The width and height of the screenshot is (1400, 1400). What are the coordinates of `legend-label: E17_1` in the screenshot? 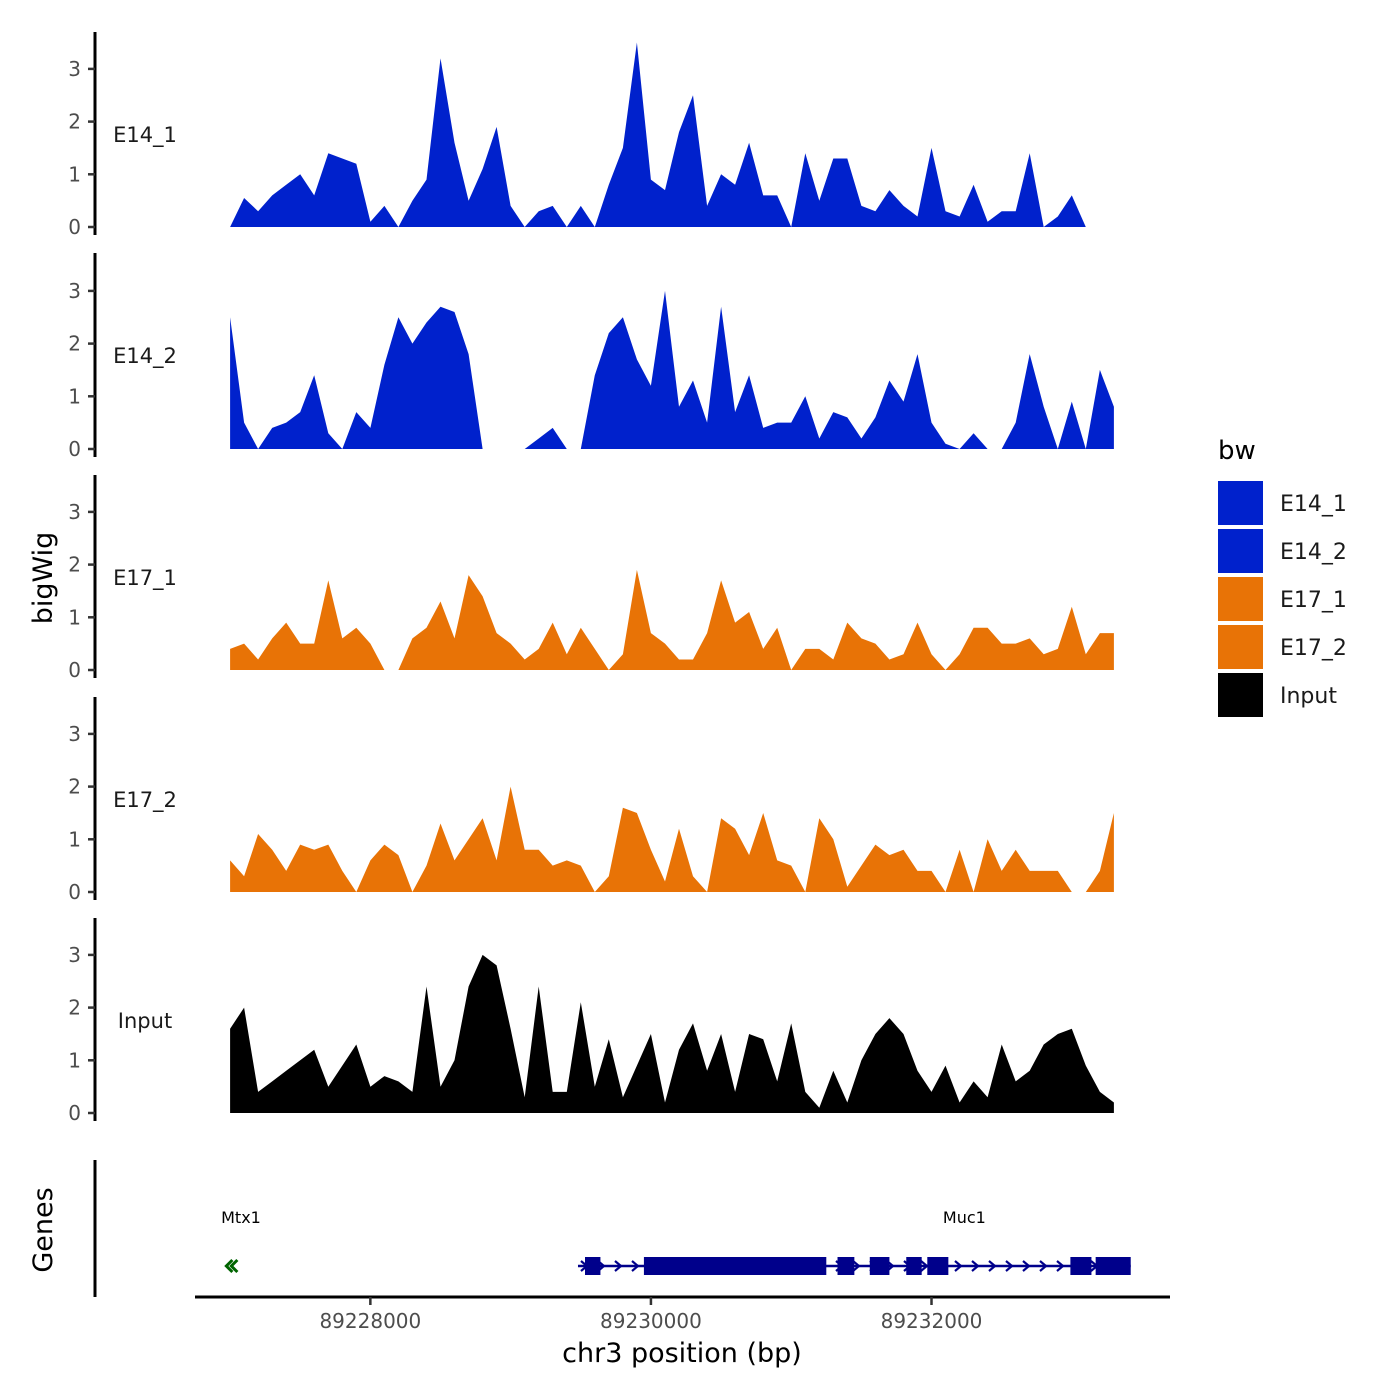 It's located at (1313, 600).